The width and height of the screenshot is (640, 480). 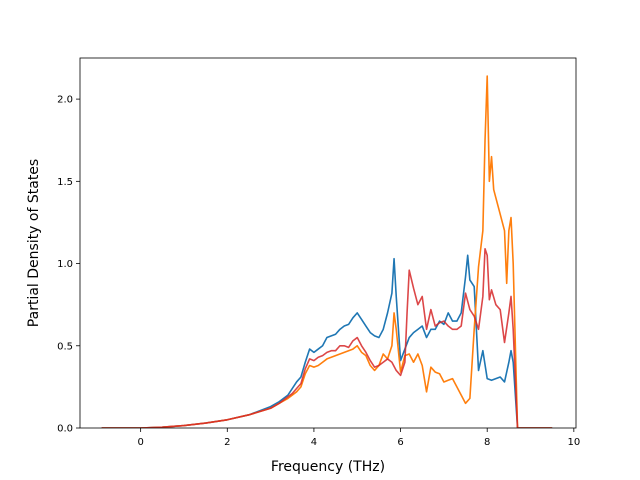 I want to click on x-tick-label: 4, so click(x=314, y=442).